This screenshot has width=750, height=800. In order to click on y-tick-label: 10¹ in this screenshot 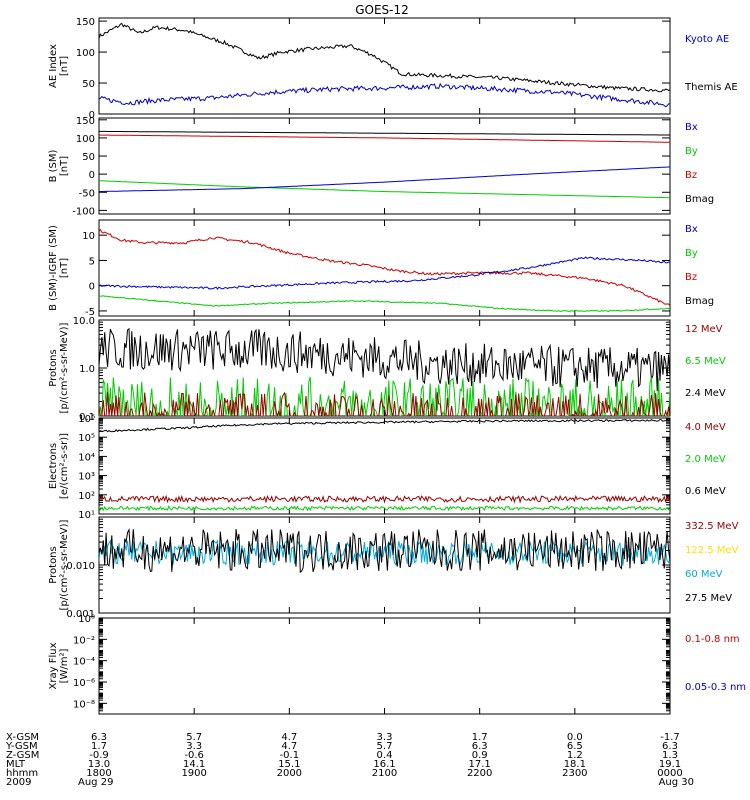, I will do `click(86, 515)`.